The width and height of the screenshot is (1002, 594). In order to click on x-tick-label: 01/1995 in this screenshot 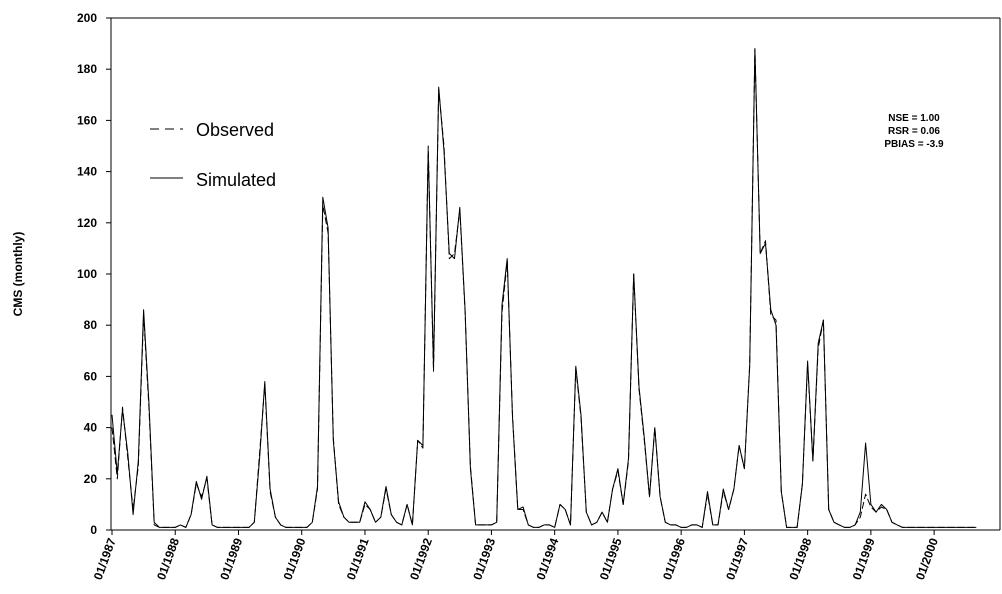, I will do `click(611, 559)`.